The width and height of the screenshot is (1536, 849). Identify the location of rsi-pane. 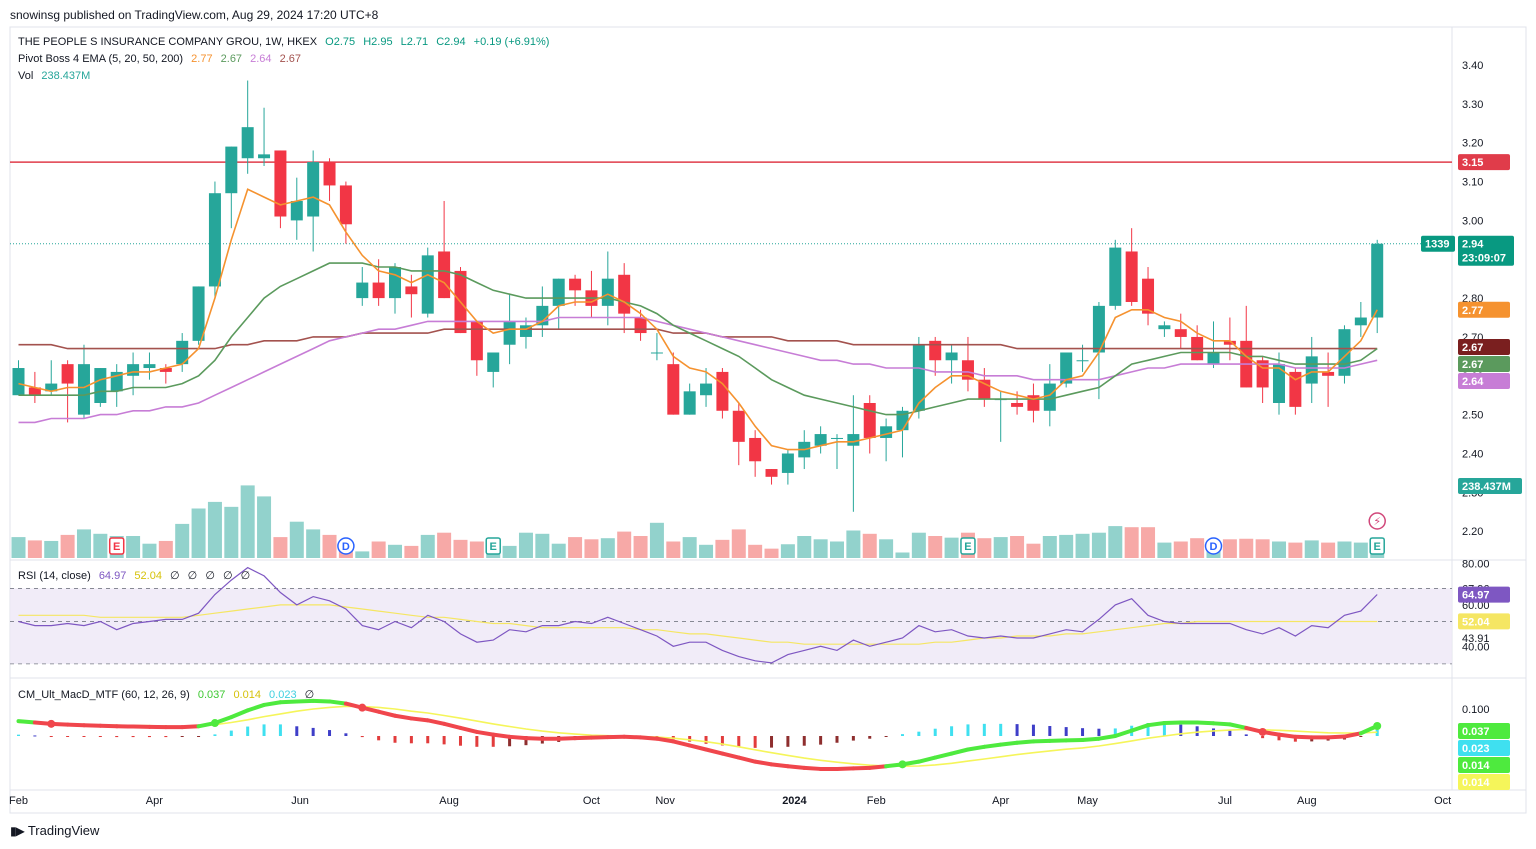
(731, 615).